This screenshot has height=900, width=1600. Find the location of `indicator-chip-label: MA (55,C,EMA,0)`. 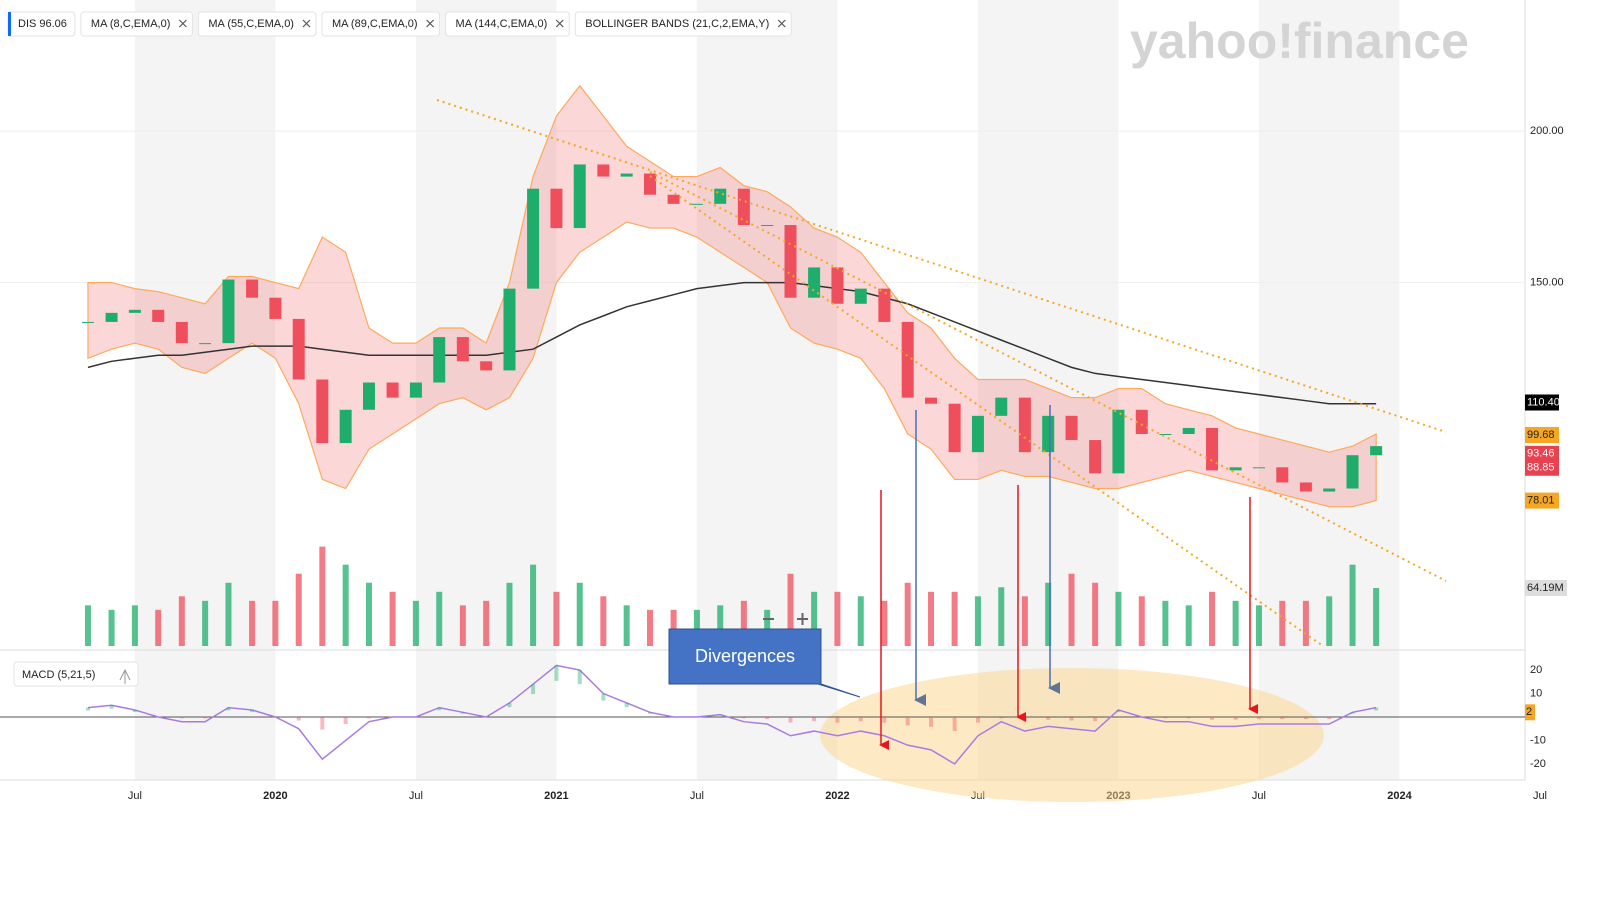

indicator-chip-label: MA (55,C,EMA,0) is located at coordinates (251, 24).